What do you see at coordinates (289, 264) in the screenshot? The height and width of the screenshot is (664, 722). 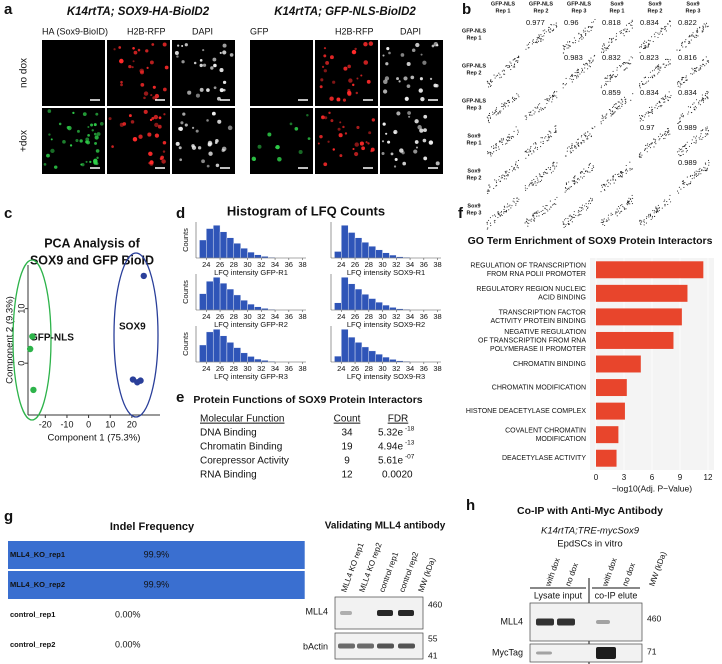 I see `x-tick-label: 36` at bounding box center [289, 264].